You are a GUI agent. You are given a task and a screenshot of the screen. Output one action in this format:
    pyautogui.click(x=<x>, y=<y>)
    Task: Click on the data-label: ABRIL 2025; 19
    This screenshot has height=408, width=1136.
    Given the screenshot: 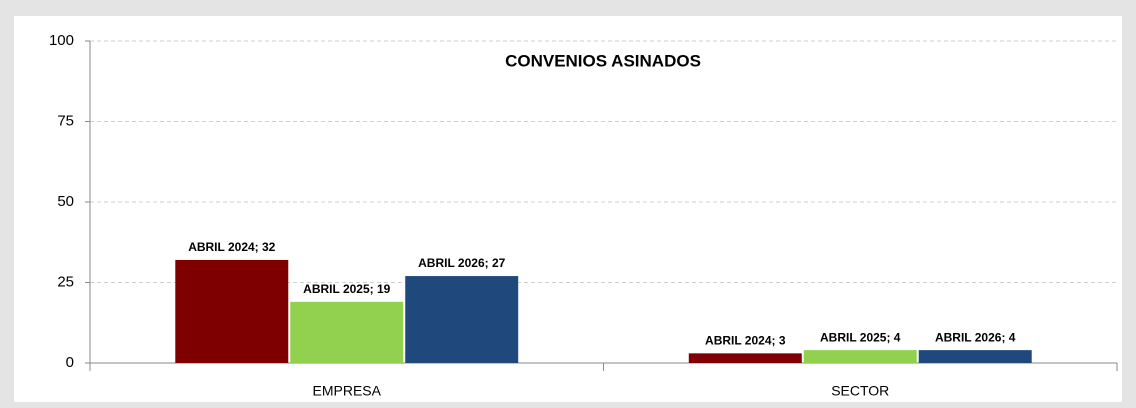 What is the action you would take?
    pyautogui.click(x=346, y=289)
    